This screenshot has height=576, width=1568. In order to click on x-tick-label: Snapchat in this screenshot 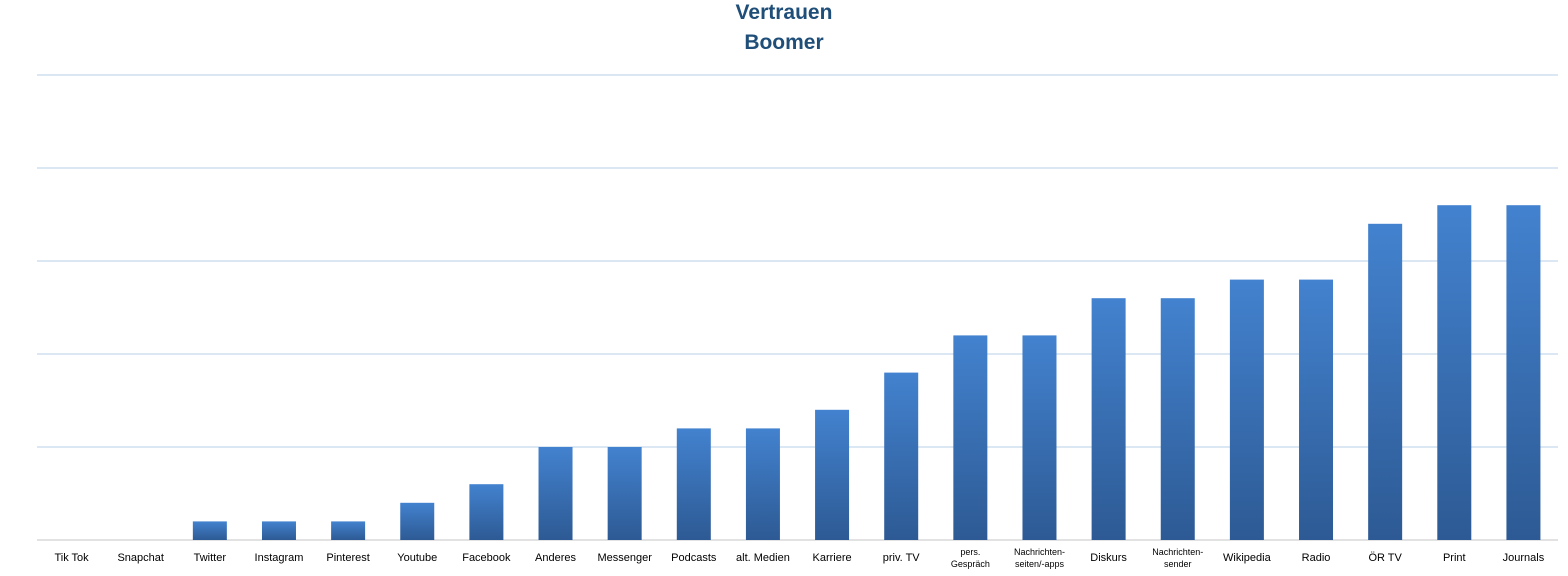, I will do `click(140, 558)`.